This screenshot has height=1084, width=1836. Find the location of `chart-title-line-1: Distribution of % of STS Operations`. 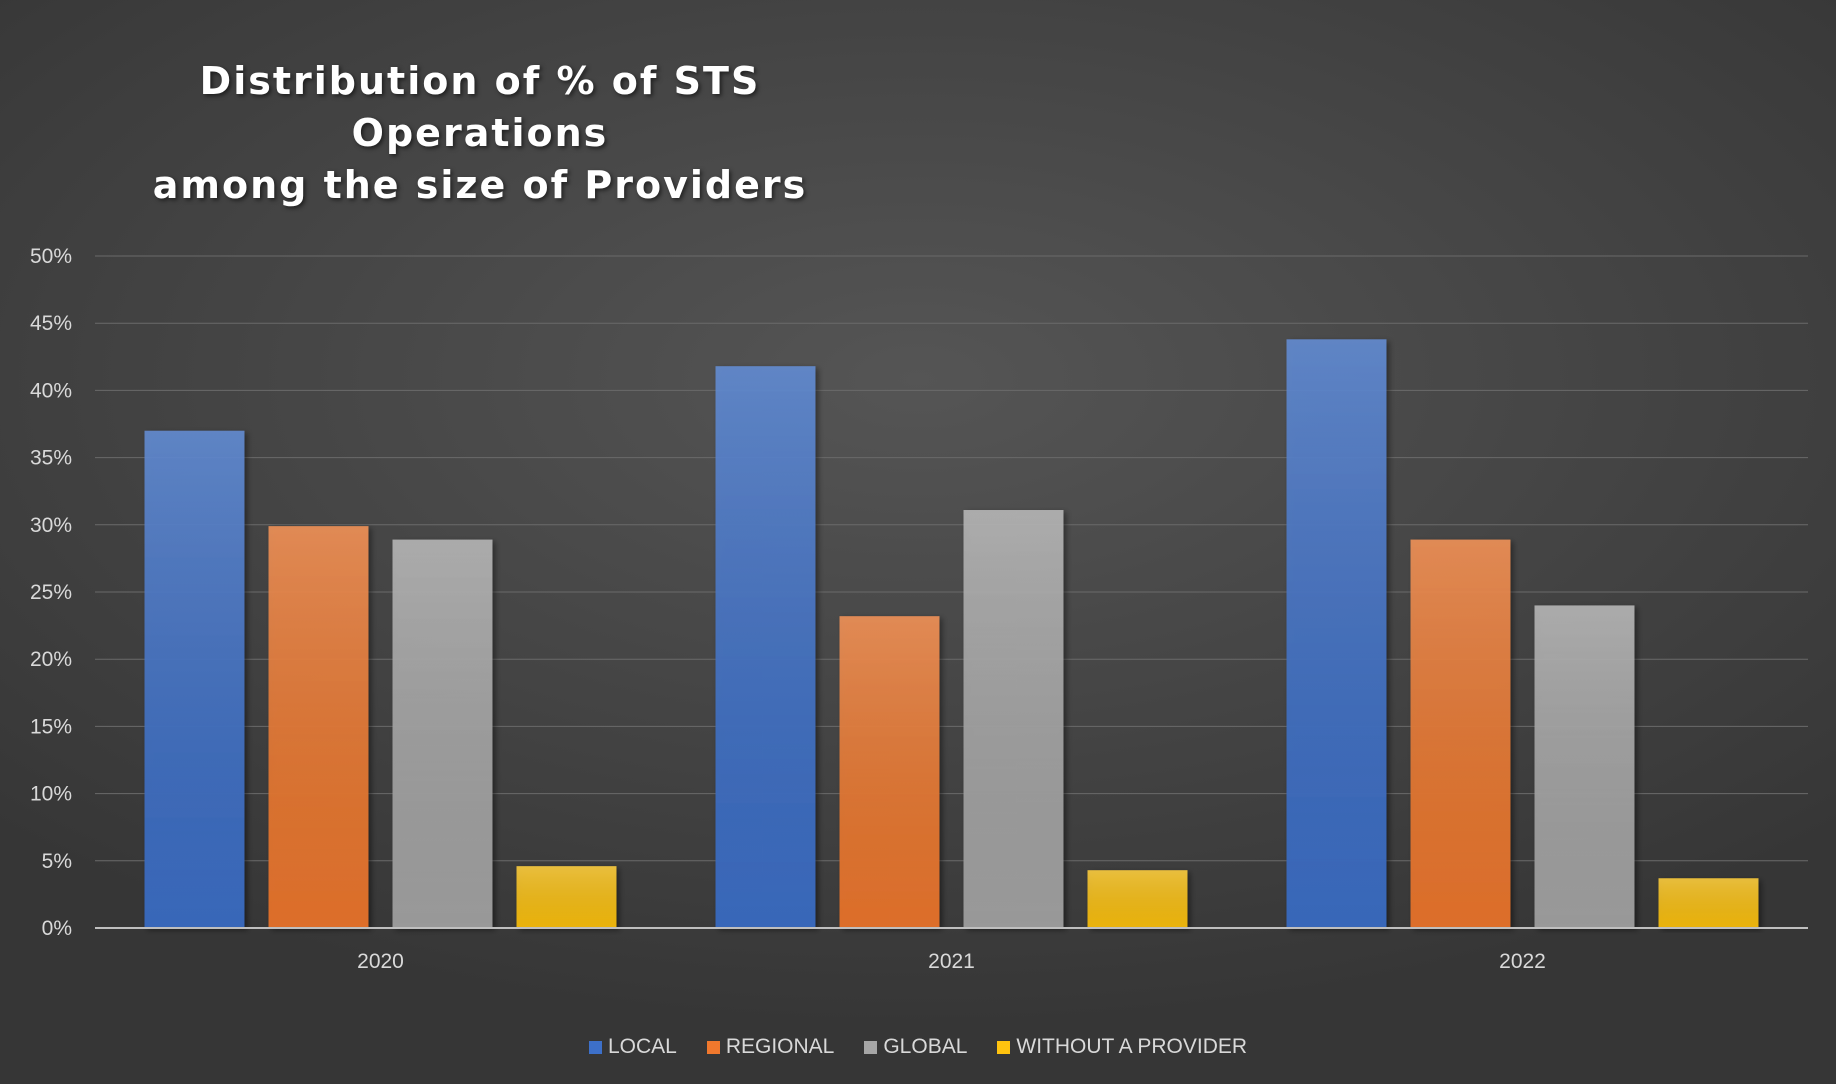

chart-title-line-1: Distribution of % of STS Operations is located at coordinates (480, 107).